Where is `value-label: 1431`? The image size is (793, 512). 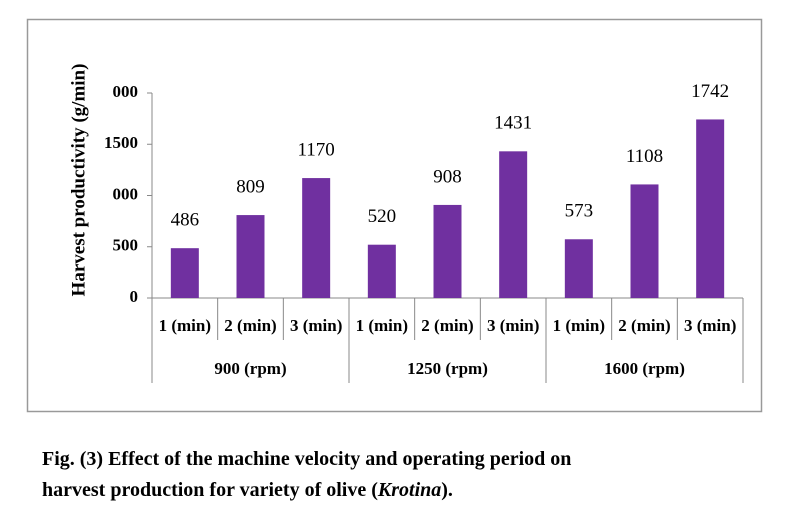 value-label: 1431 is located at coordinates (513, 123).